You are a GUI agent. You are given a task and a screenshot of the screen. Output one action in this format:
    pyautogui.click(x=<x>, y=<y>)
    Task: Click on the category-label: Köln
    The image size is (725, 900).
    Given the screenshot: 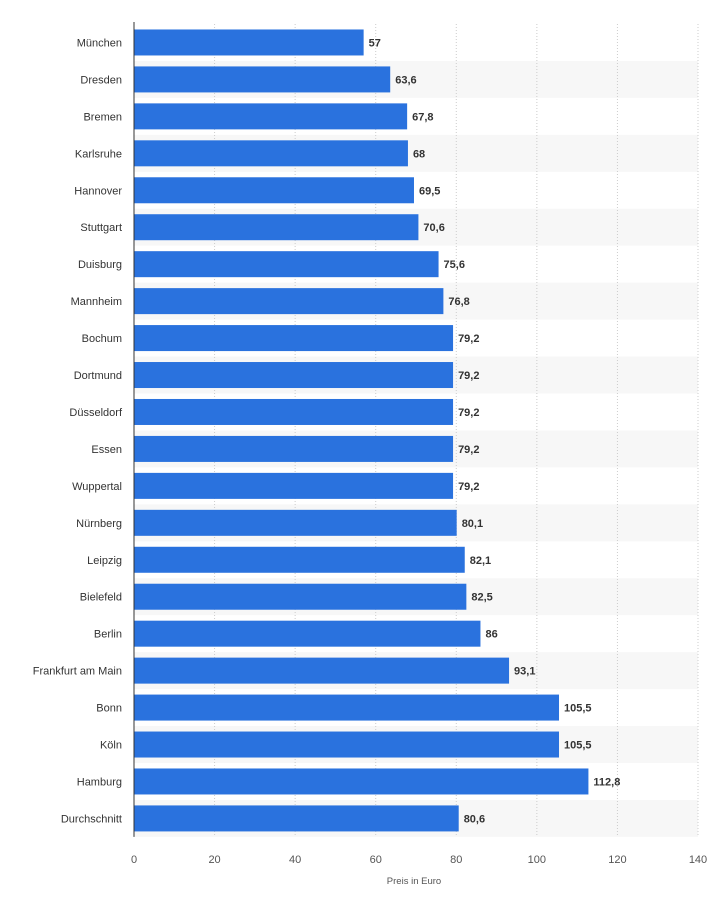 What is the action you would take?
    pyautogui.click(x=111, y=746)
    